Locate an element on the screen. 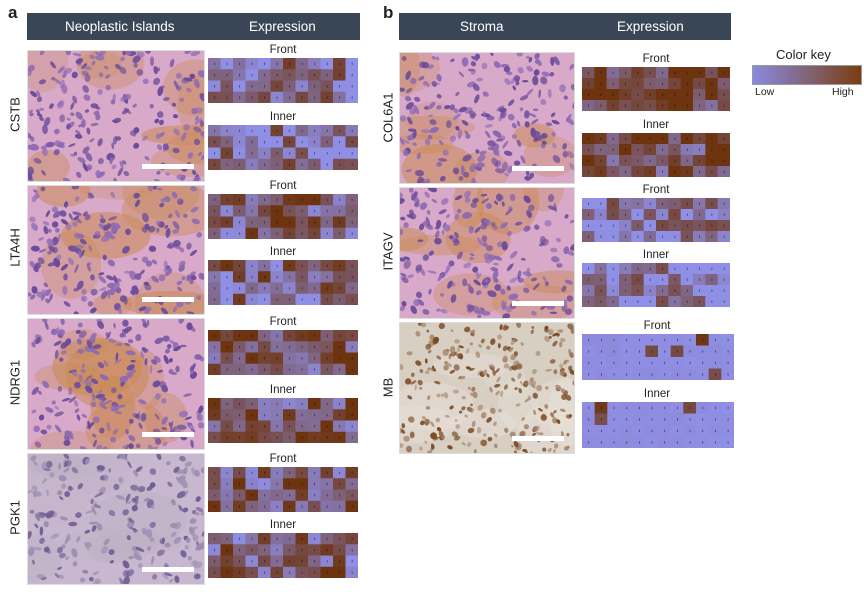  scale-bar is located at coordinates (538, 168).